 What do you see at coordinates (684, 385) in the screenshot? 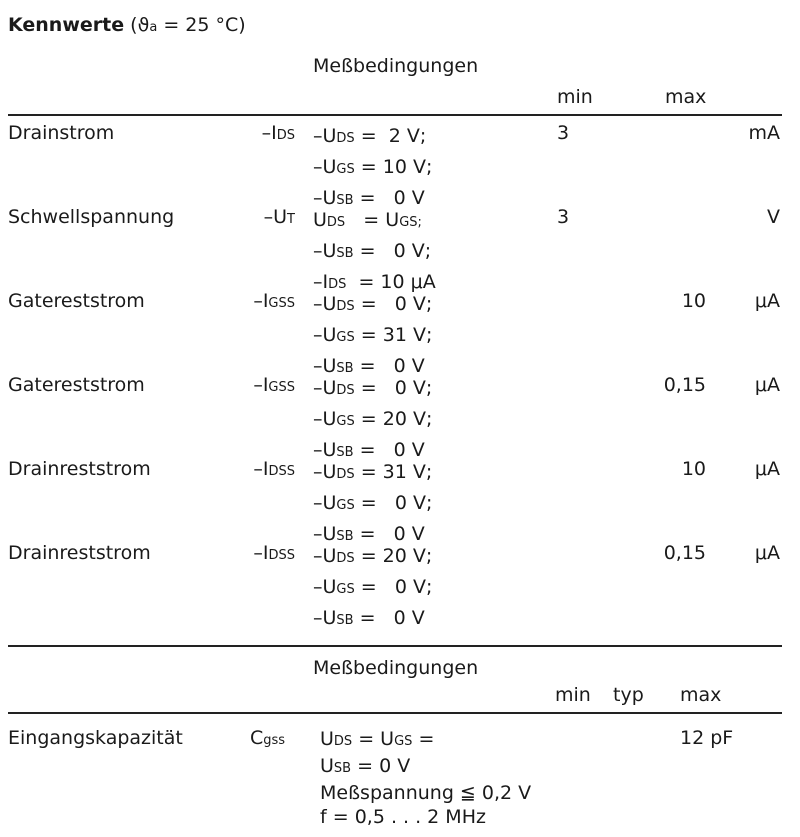
I see `param-max: 0,15` at bounding box center [684, 385].